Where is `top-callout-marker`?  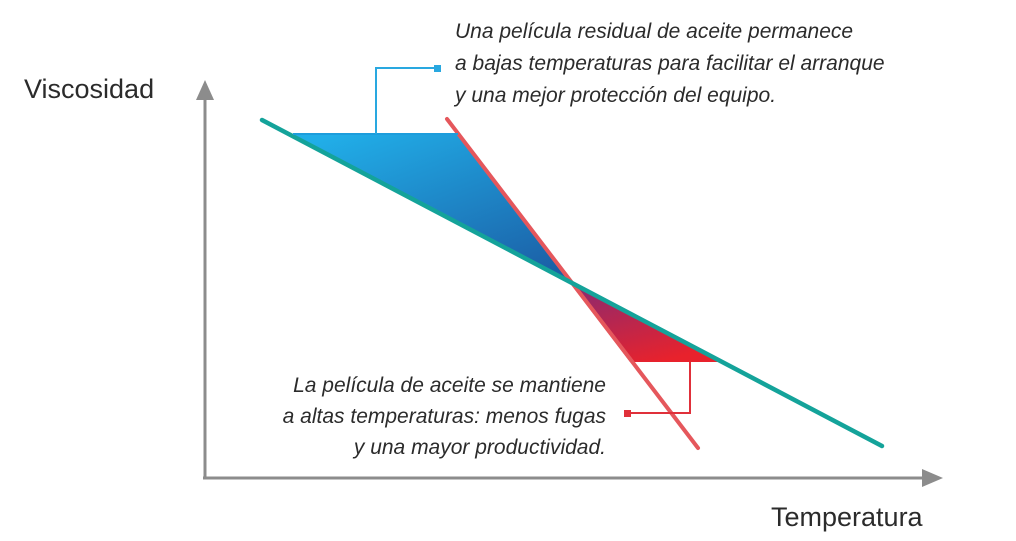 top-callout-marker is located at coordinates (437, 68).